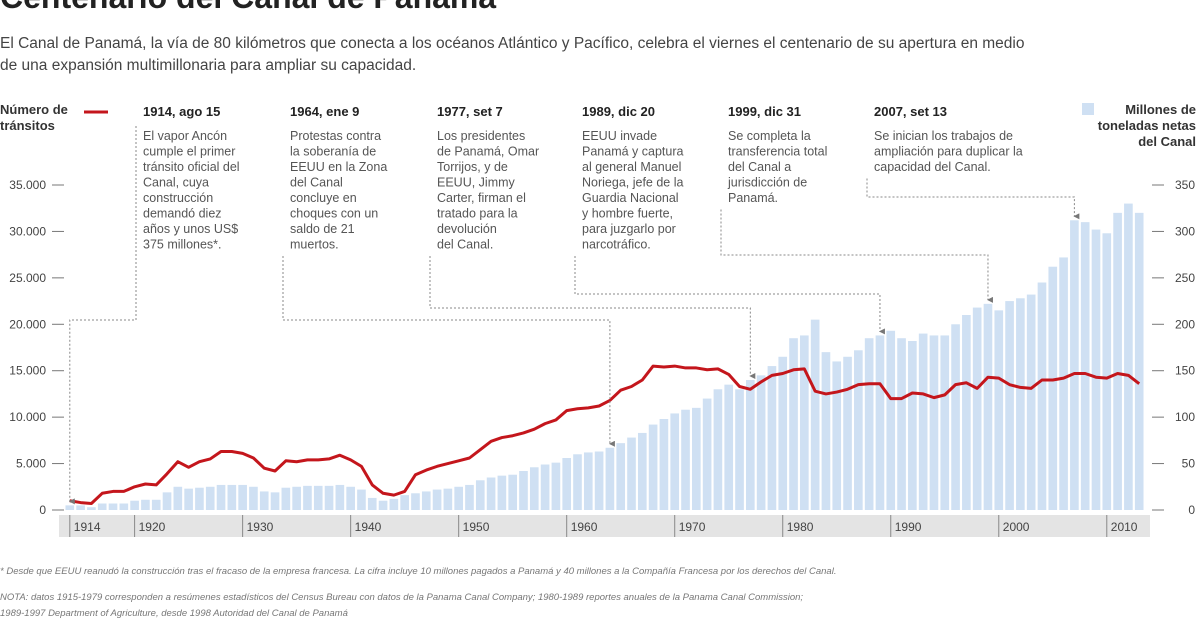  What do you see at coordinates (27, 185) in the screenshot?
I see `y-tick-label: 35.000` at bounding box center [27, 185].